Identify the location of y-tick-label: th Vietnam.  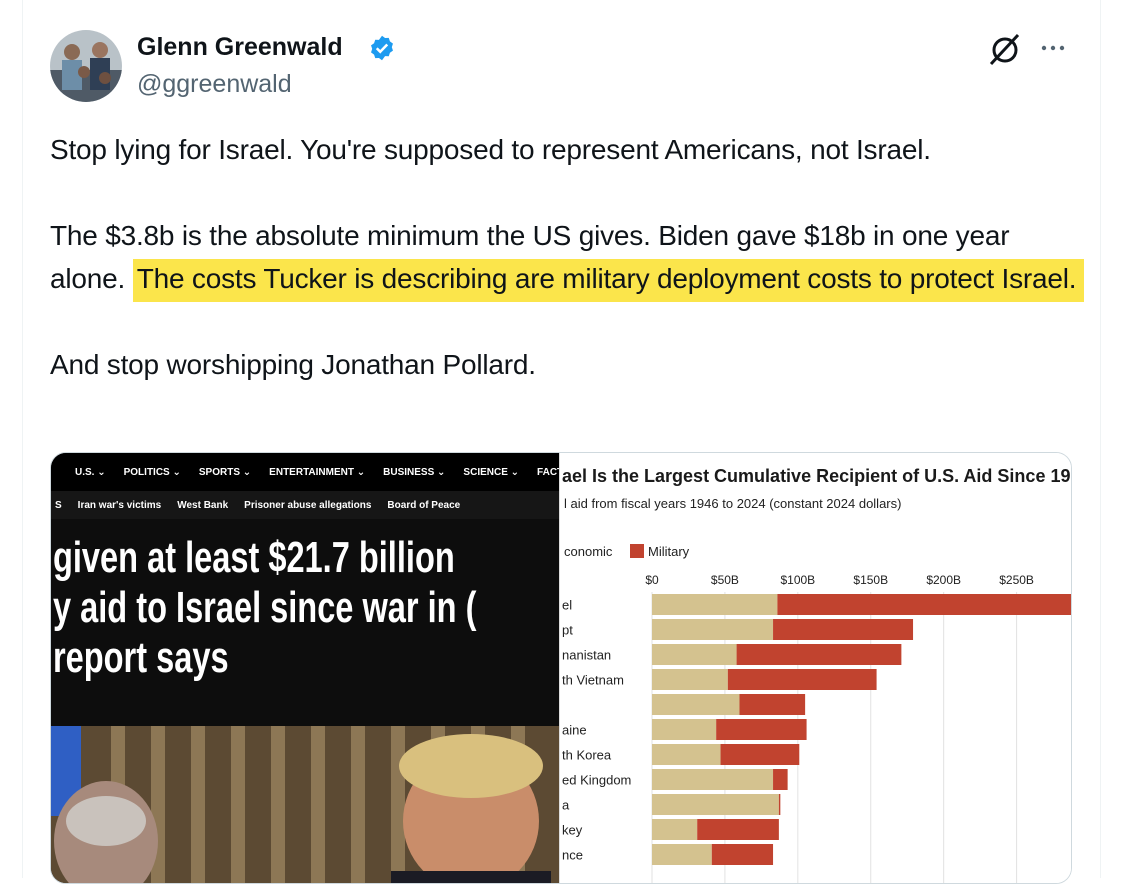
(593, 680).